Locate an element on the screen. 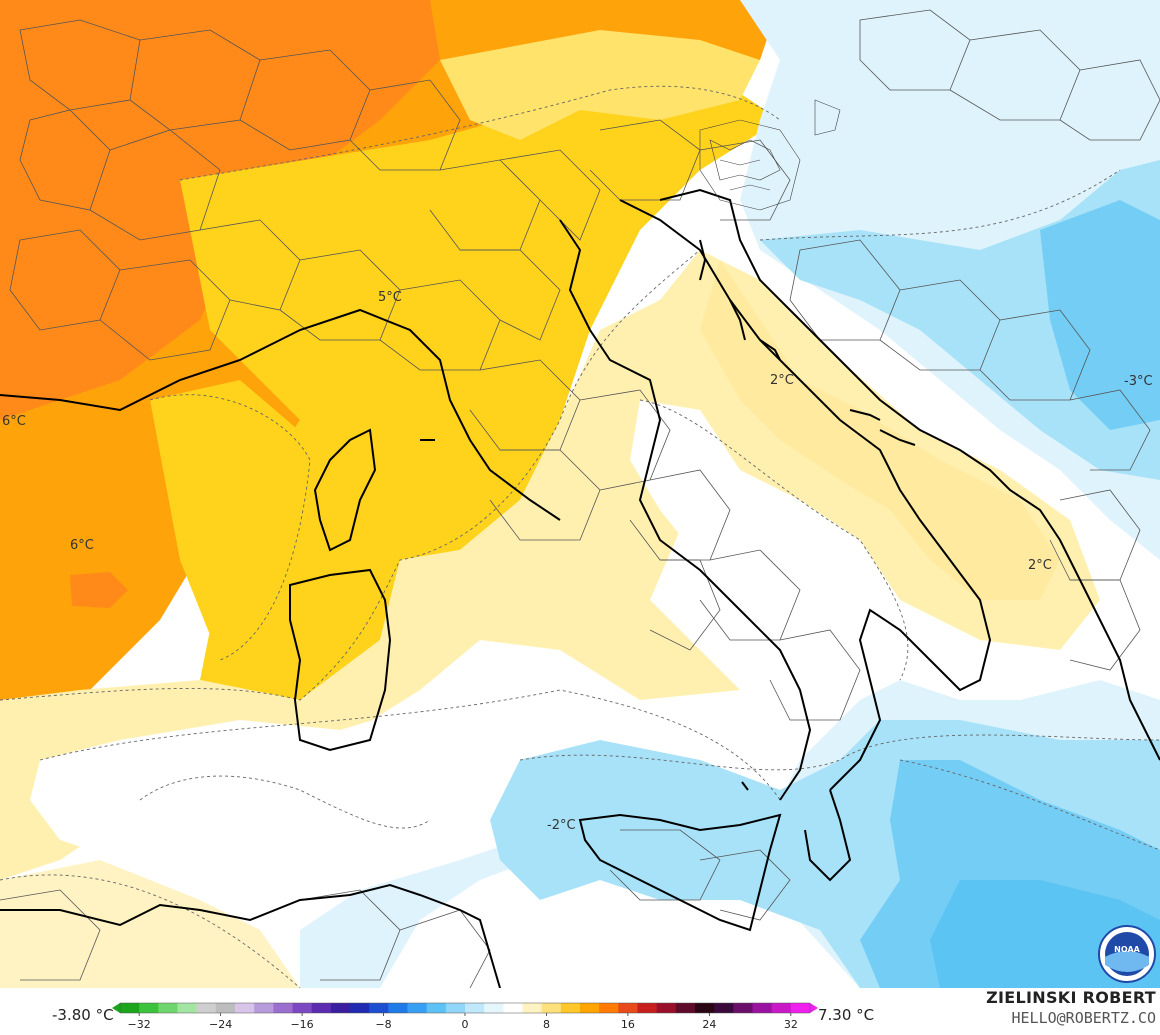  legend-min-value: -3.80 °C is located at coordinates (83, 1015).